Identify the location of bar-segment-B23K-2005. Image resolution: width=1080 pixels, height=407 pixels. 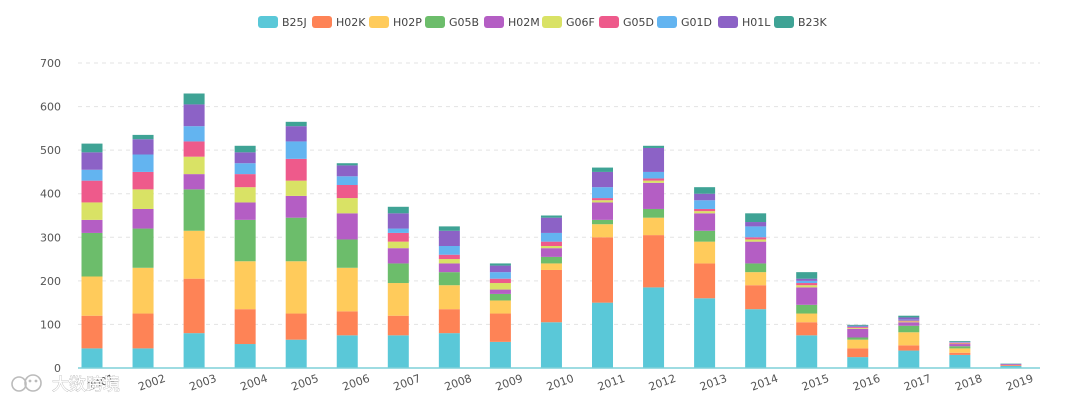
(296, 124).